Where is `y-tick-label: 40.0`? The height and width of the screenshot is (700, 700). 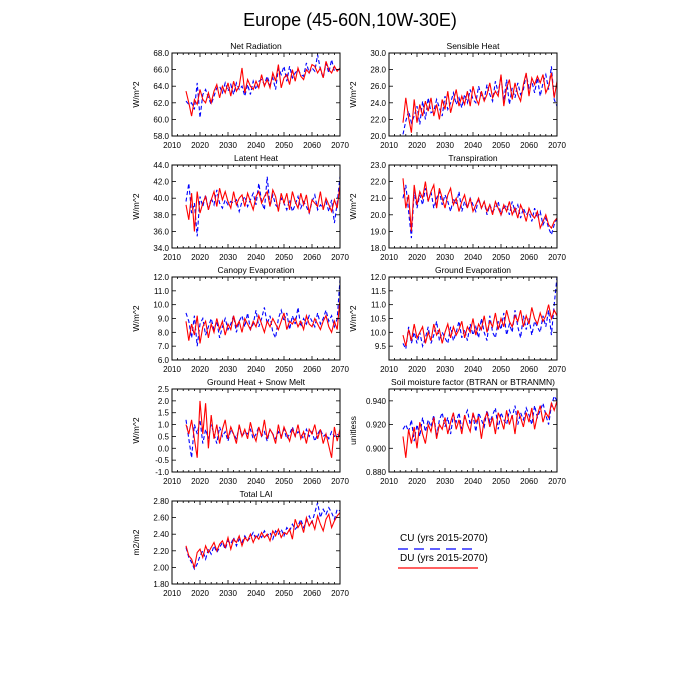 y-tick-label: 40.0 is located at coordinates (161, 198).